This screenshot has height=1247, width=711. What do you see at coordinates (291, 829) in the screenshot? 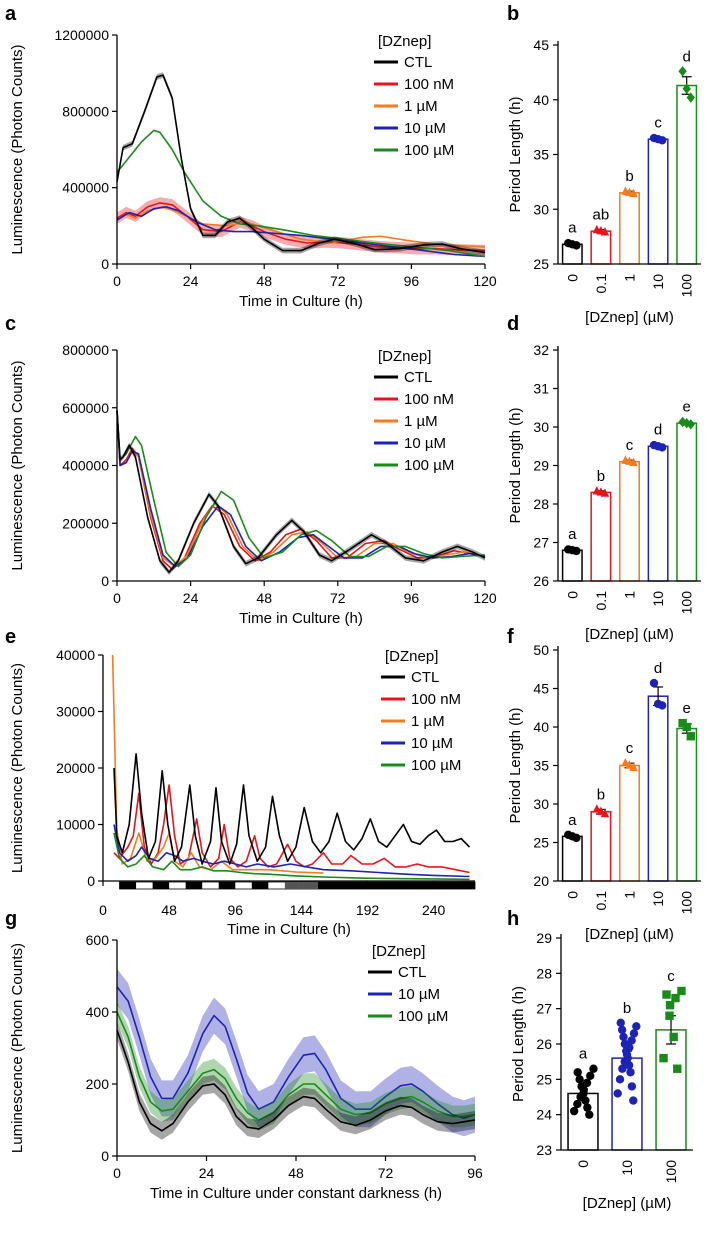
I see `series-line-100-nm` at bounding box center [291, 829].